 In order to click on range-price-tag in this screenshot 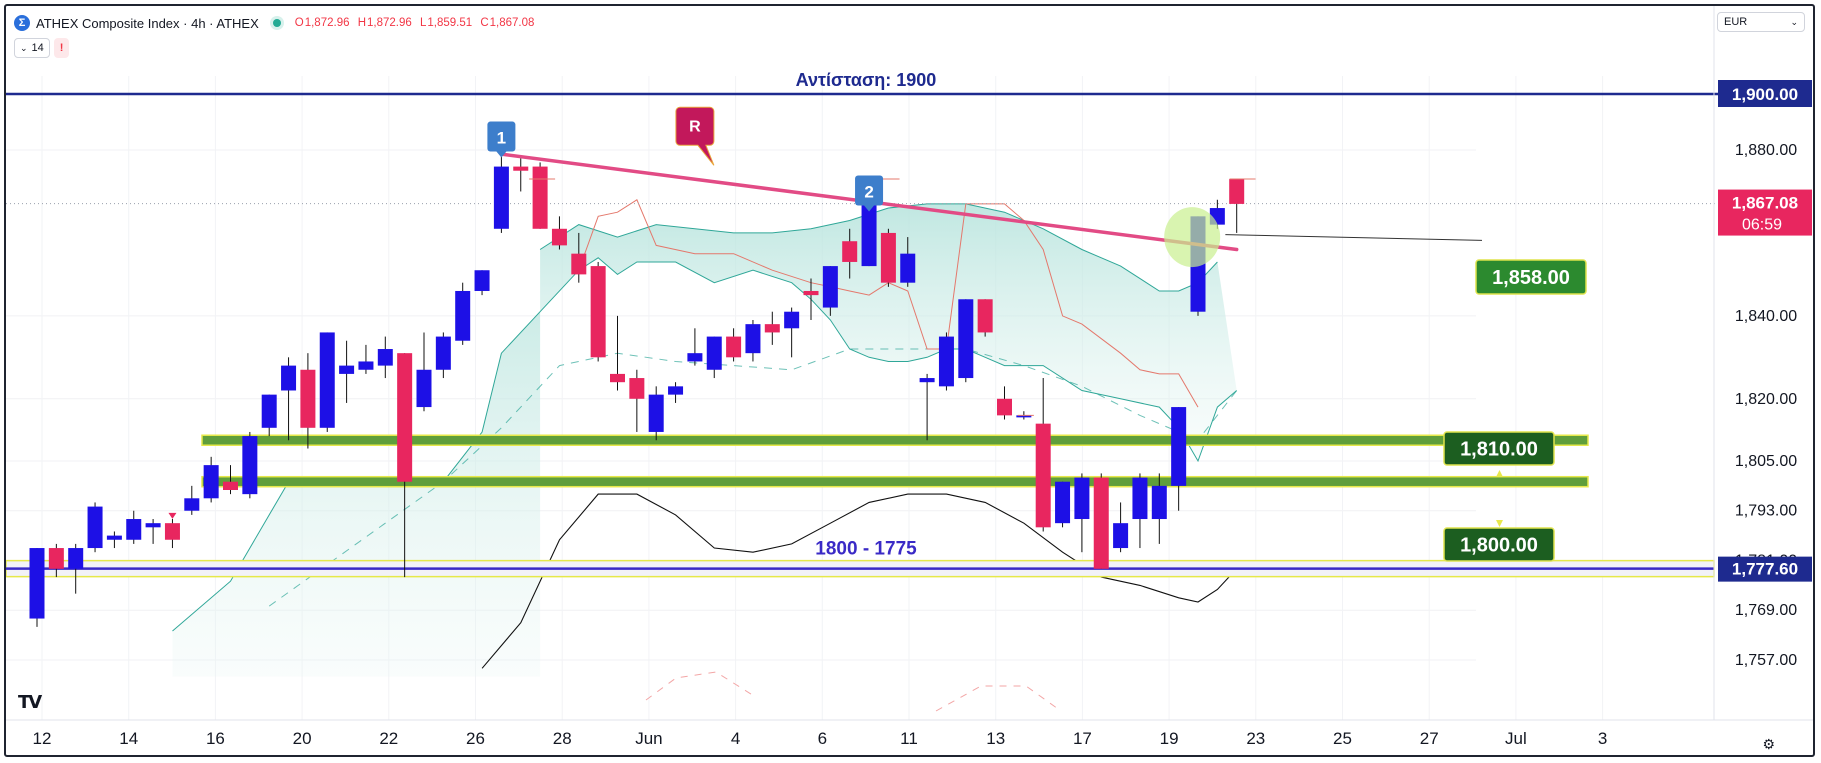, I will do `click(1765, 569)`.